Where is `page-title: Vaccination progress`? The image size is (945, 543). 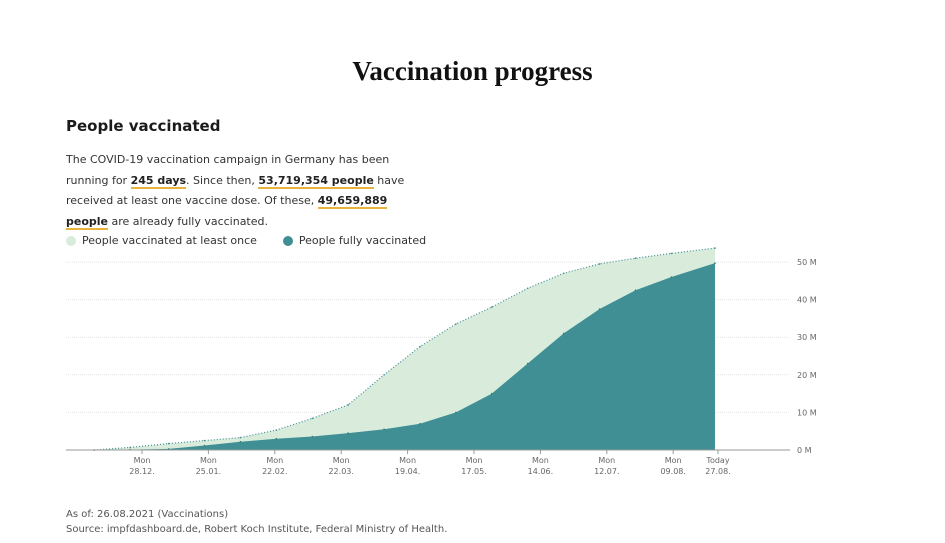
page-title: Vaccination progress is located at coordinates (472, 71).